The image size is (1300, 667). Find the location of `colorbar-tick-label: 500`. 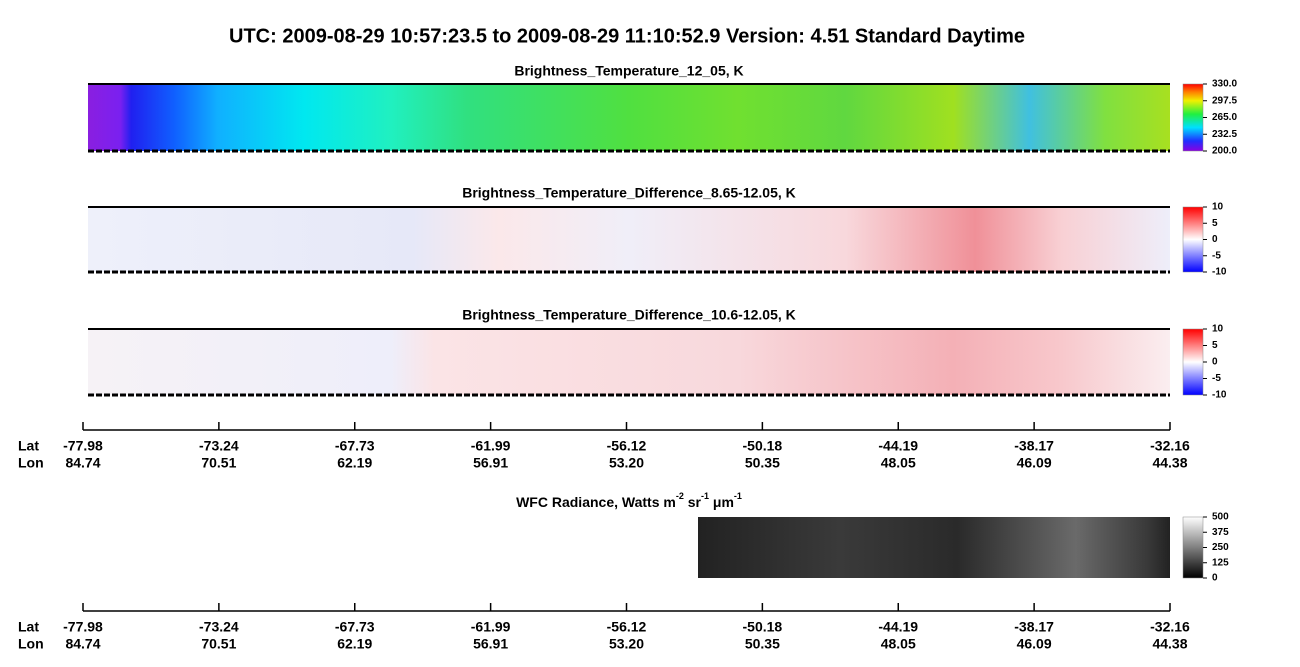

colorbar-tick-label: 500 is located at coordinates (1220, 517).